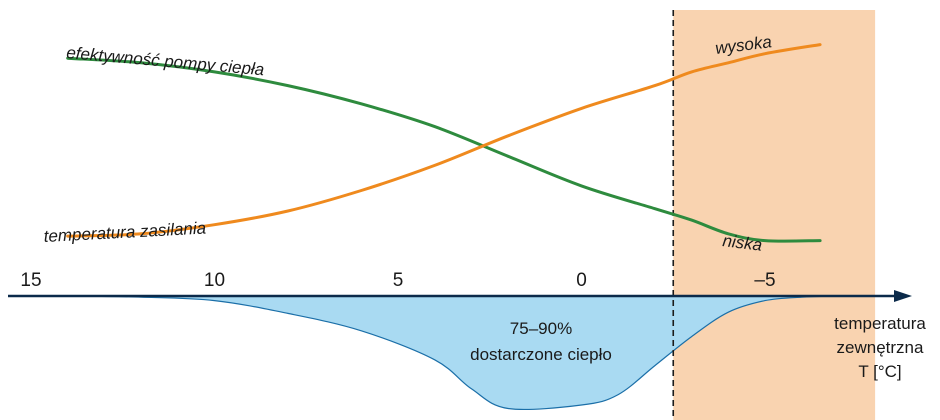  I want to click on x-axis-title-line-2: zewnętrzna, so click(880, 347).